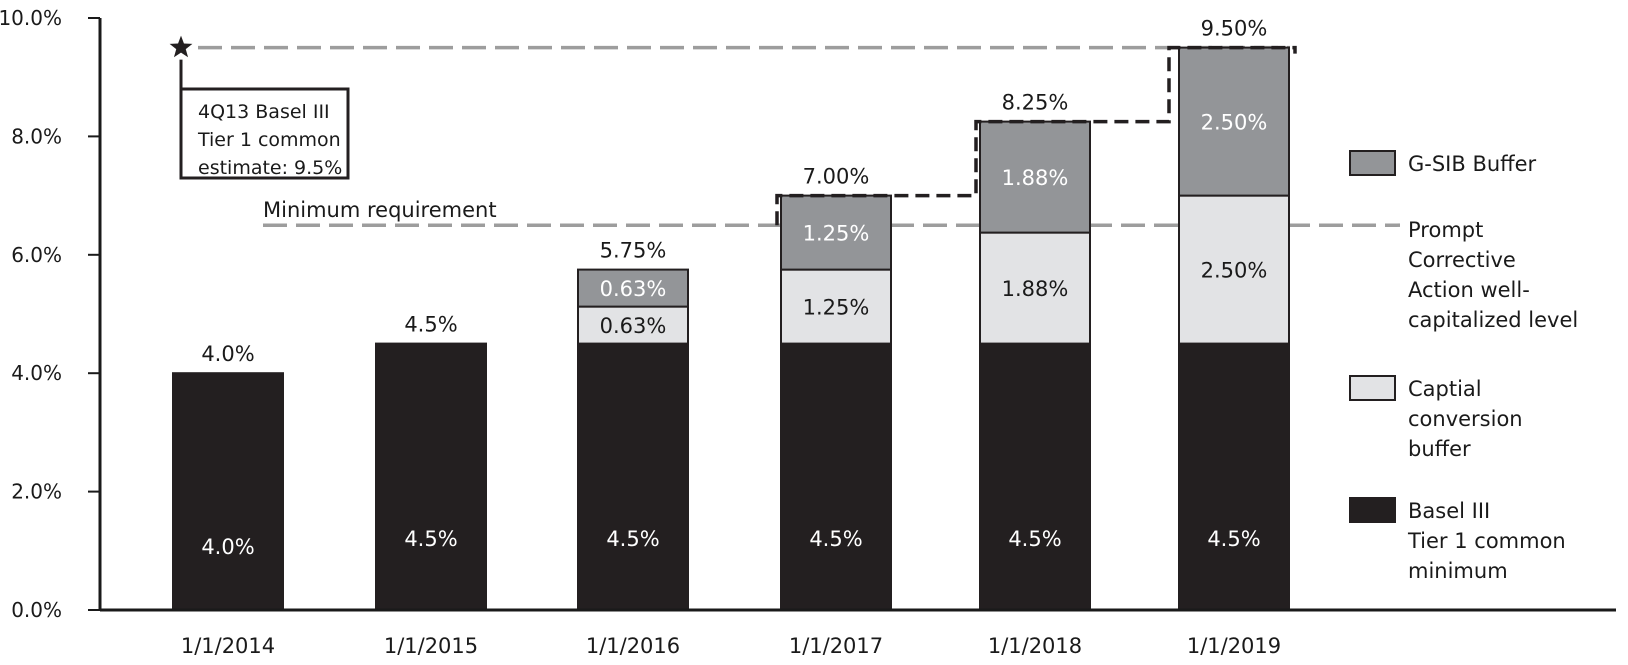 The image size is (1628, 665). Describe the element at coordinates (1445, 389) in the screenshot. I see `legend-label-line: Captial` at that location.